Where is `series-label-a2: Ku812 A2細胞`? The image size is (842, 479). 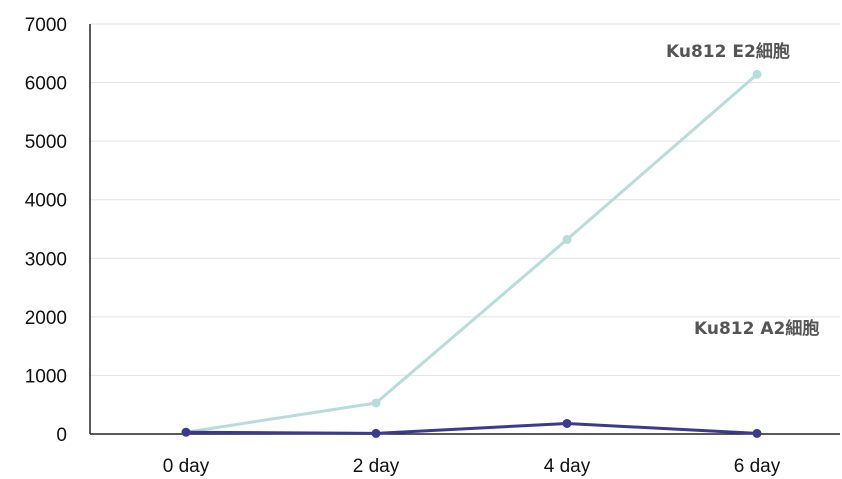
series-label-a2: Ku812 A2細胞 is located at coordinates (756, 328).